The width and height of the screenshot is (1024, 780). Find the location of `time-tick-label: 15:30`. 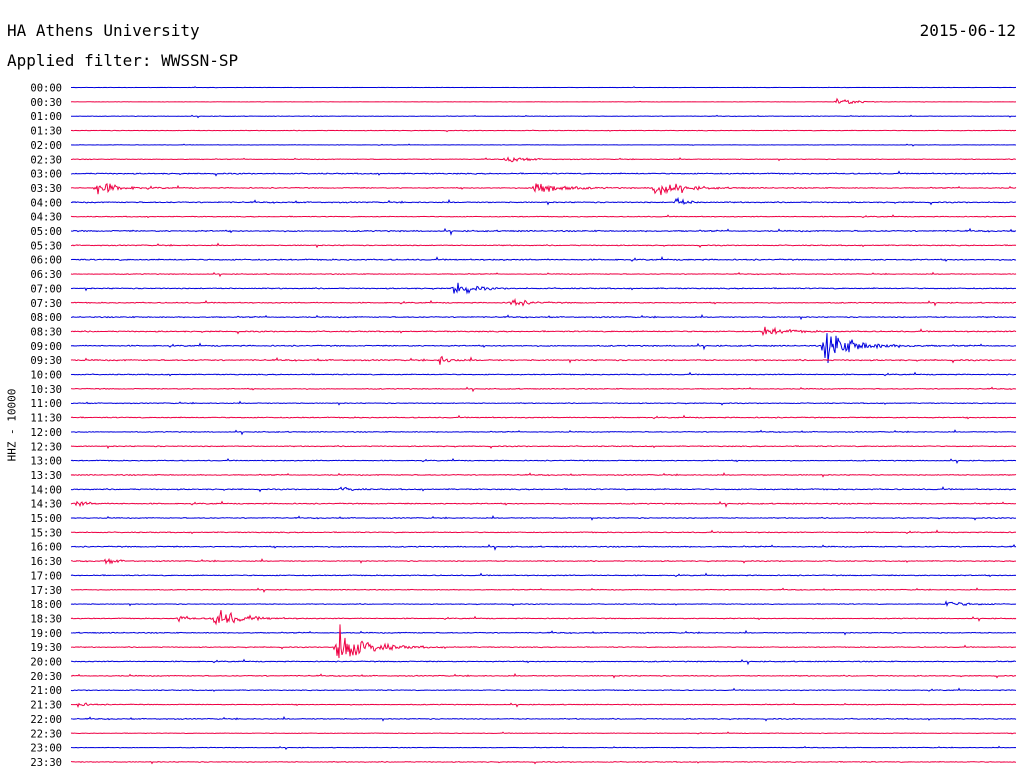

time-tick-label: 15:30 is located at coordinates (46, 533).